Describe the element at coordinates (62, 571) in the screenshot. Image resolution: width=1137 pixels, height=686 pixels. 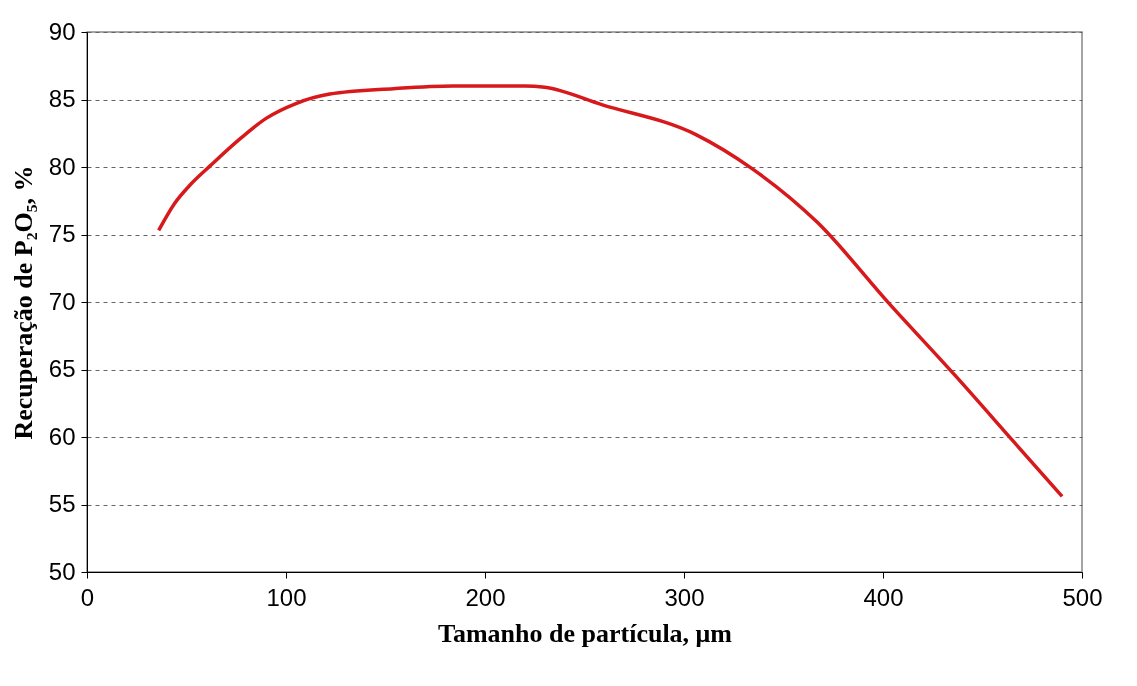
I see `y-tick-label: 50` at that location.